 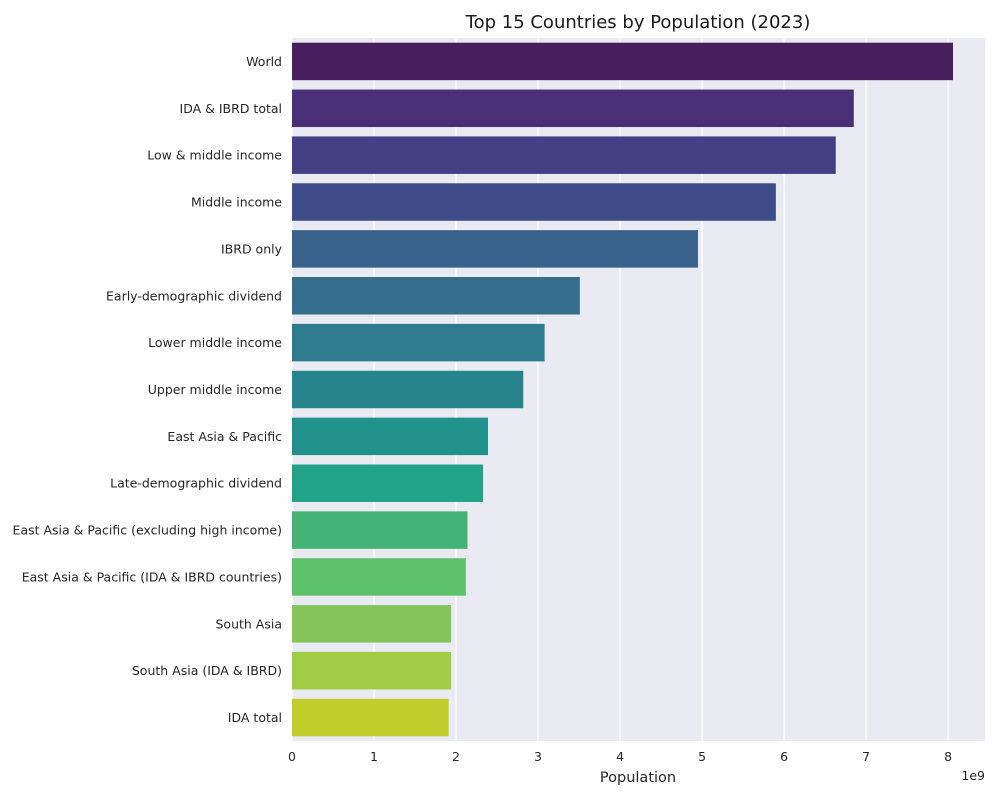 I want to click on category-label: East Asia & Pacific, so click(x=224, y=436).